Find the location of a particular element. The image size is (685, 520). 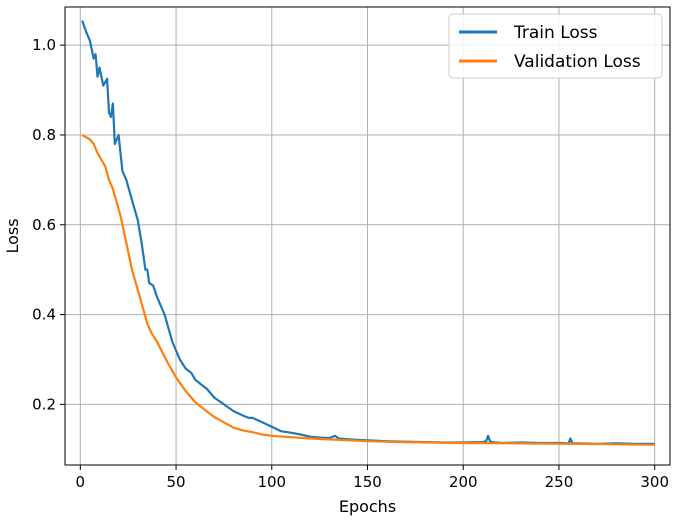

x-tick-label: 50 is located at coordinates (175, 482).